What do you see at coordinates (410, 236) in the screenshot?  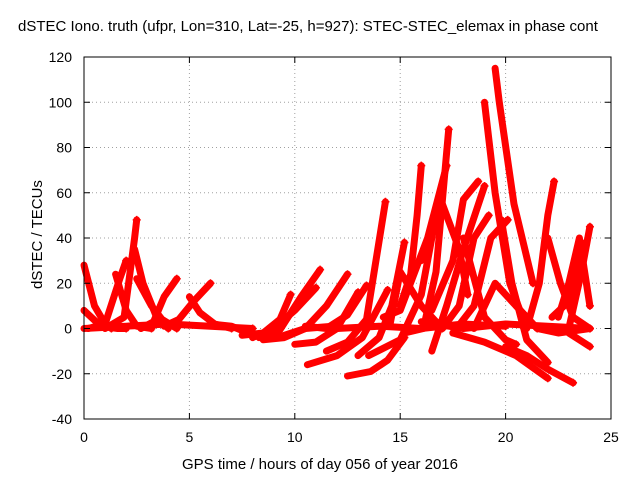 I see `series-line-arc27` at bounding box center [410, 236].